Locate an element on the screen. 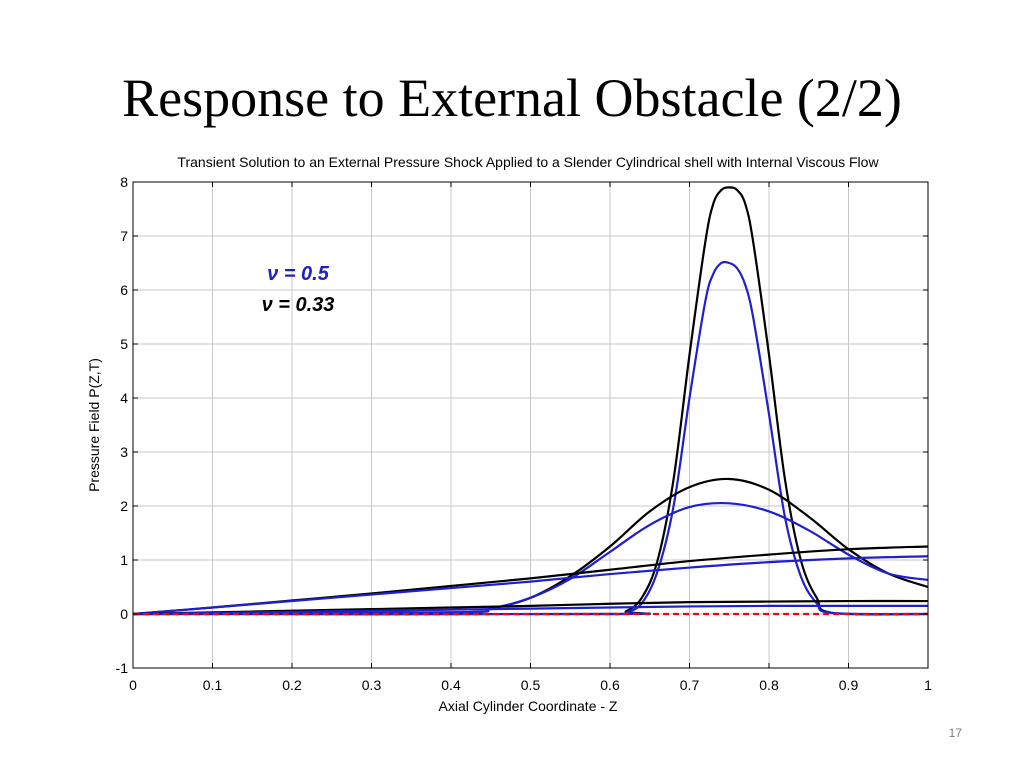 The image size is (1024, 773). x-tick-label: 0 is located at coordinates (133, 685).